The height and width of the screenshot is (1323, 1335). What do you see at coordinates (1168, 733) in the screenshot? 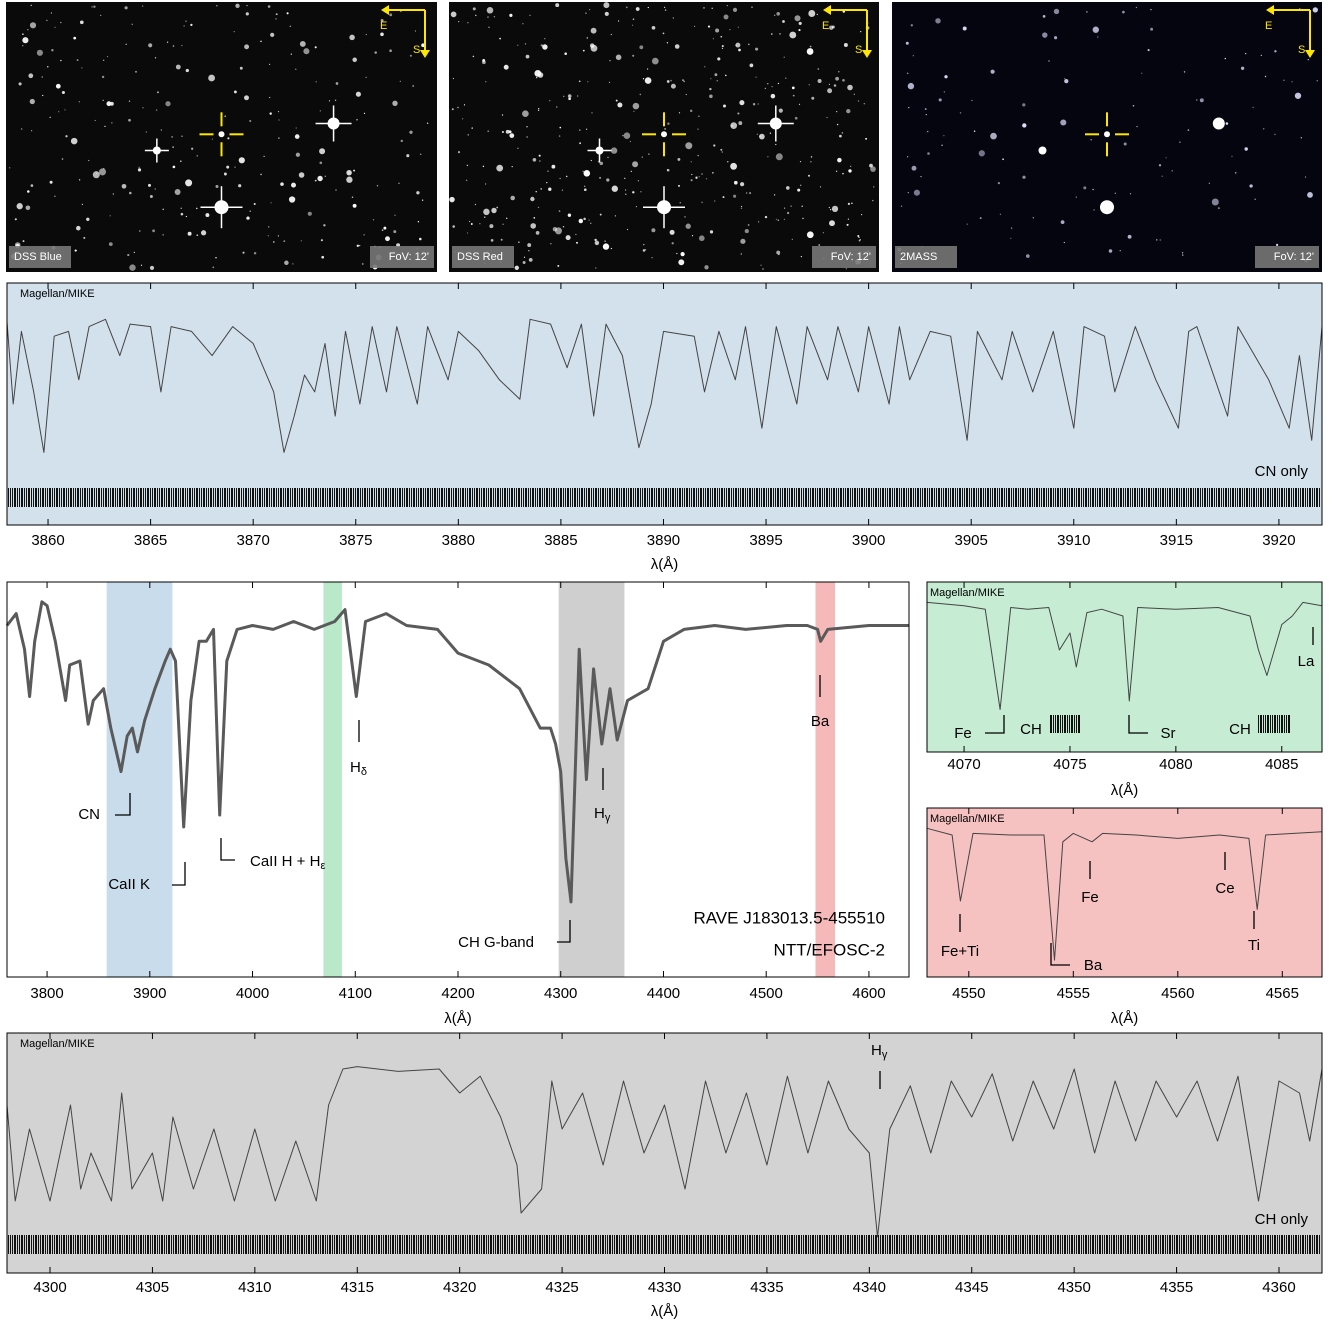
I see `annotation: Sr` at bounding box center [1168, 733].